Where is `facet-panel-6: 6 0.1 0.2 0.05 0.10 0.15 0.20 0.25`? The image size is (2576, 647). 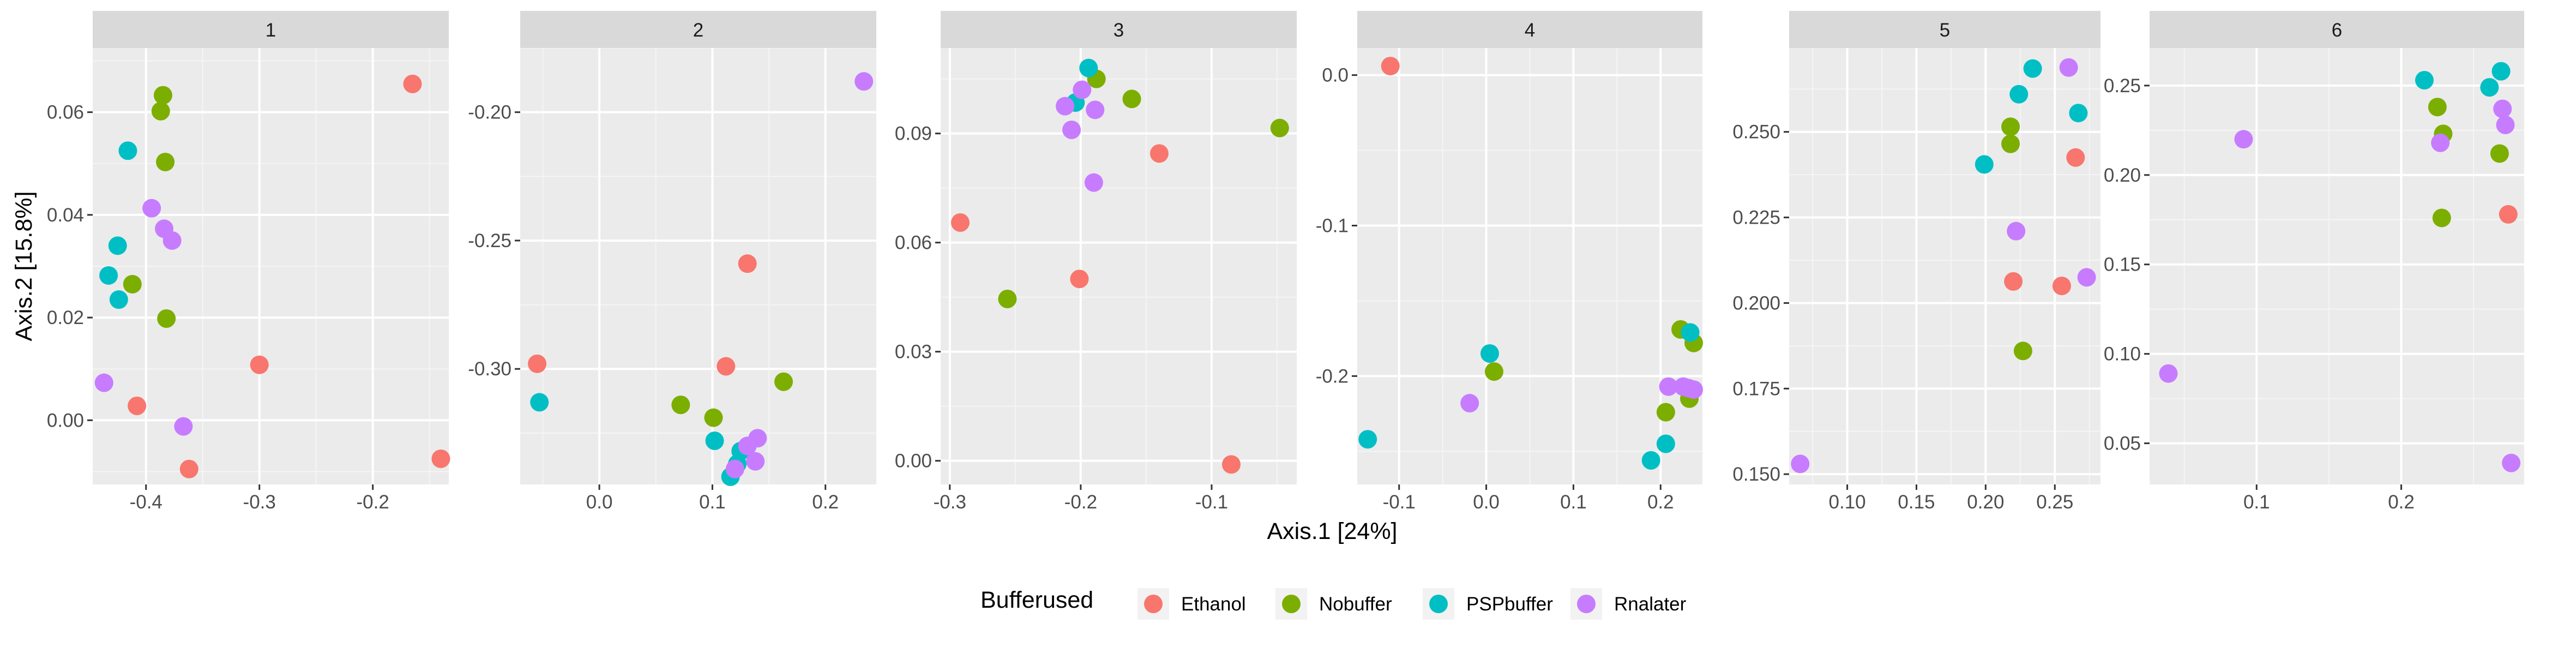 facet-panel-6: 6 0.1 0.2 0.05 0.10 0.15 0.20 0.25 is located at coordinates (2314, 262).